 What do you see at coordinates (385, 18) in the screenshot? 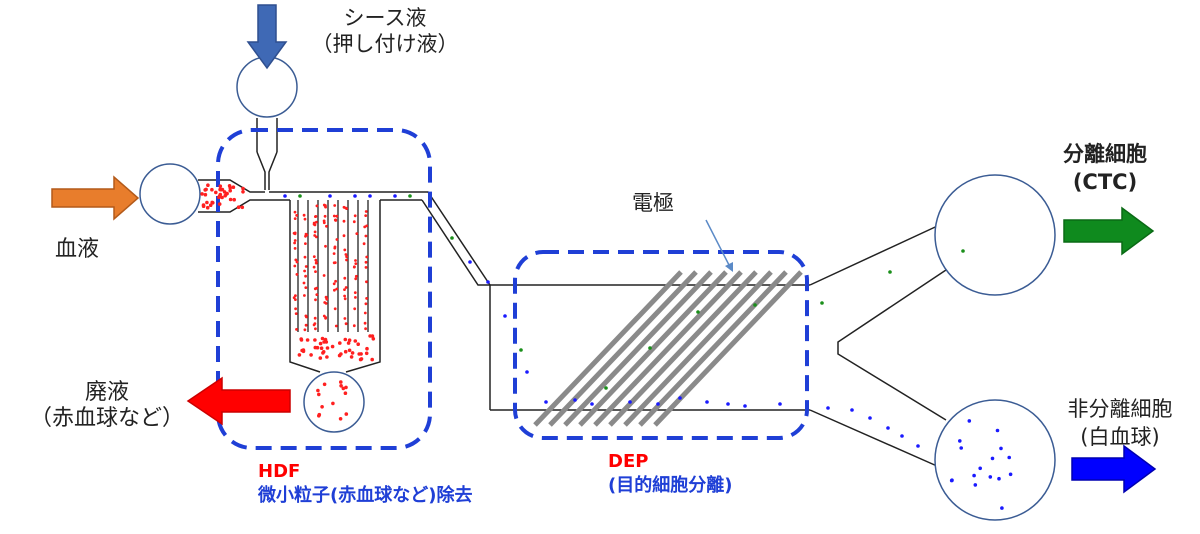
I see `sheath-label-line1: シース液` at bounding box center [385, 18].